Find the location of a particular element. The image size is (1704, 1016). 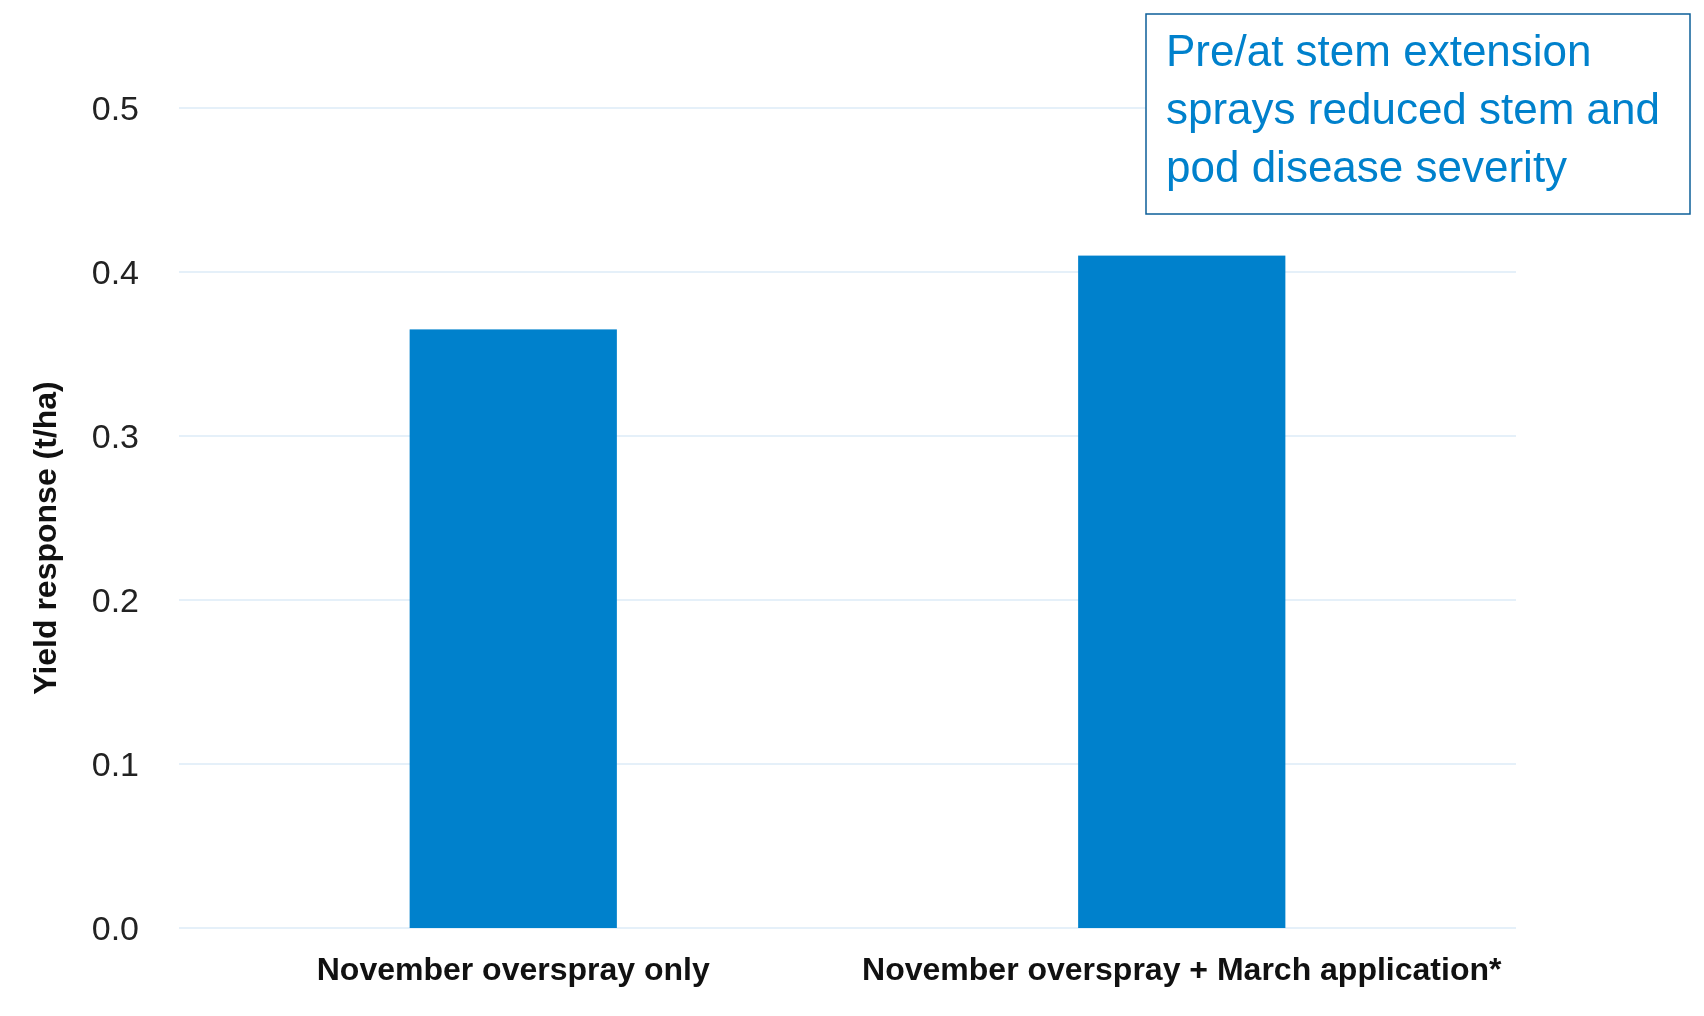

annotation: Pre/at stem extension sprays reduced stem and pod disease severity is located at coordinates (1413, 108).